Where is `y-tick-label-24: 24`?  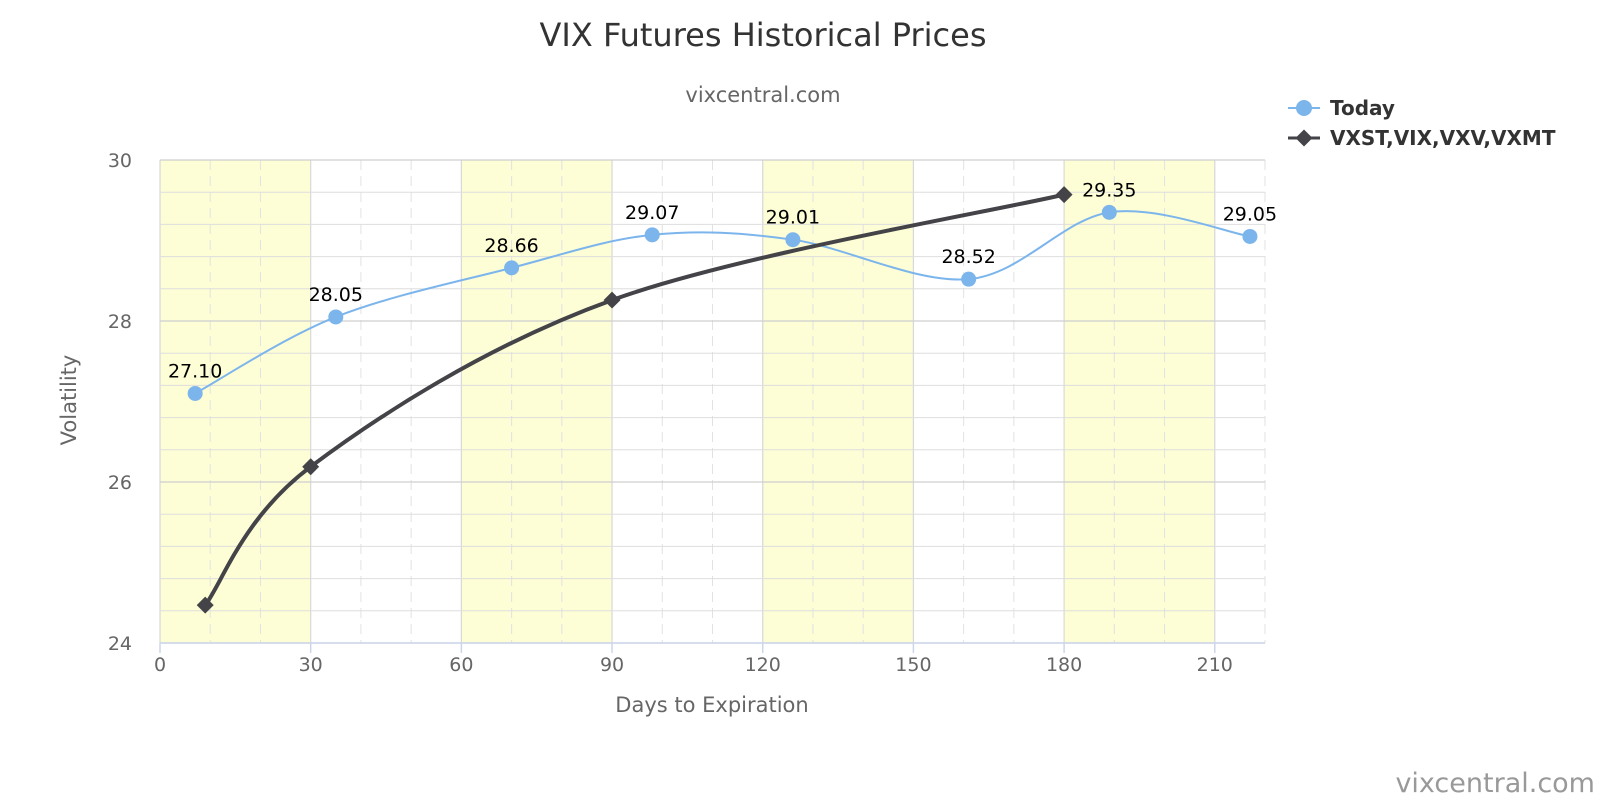
y-tick-label-24: 24 is located at coordinates (120, 644).